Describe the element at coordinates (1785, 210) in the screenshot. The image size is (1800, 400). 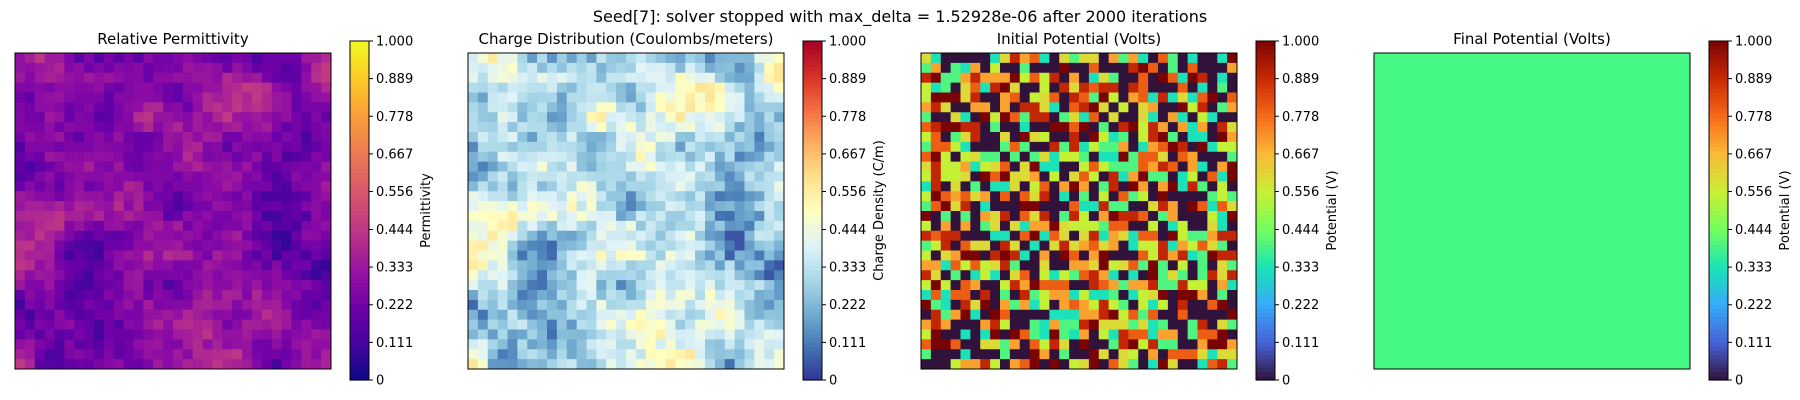
I see `colorbar-label: Potential (V)` at that location.